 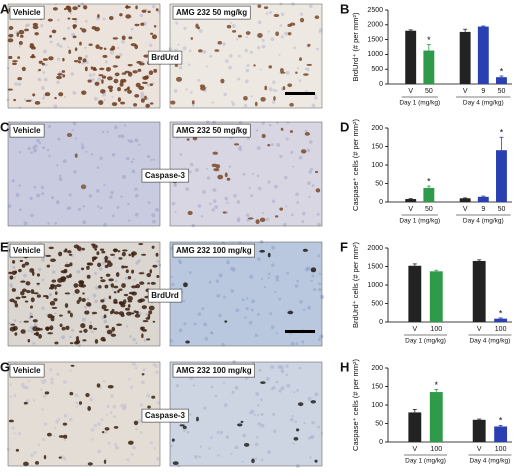 What do you see at coordinates (501, 329) in the screenshot?
I see `x-tick-label: 100` at bounding box center [501, 329].